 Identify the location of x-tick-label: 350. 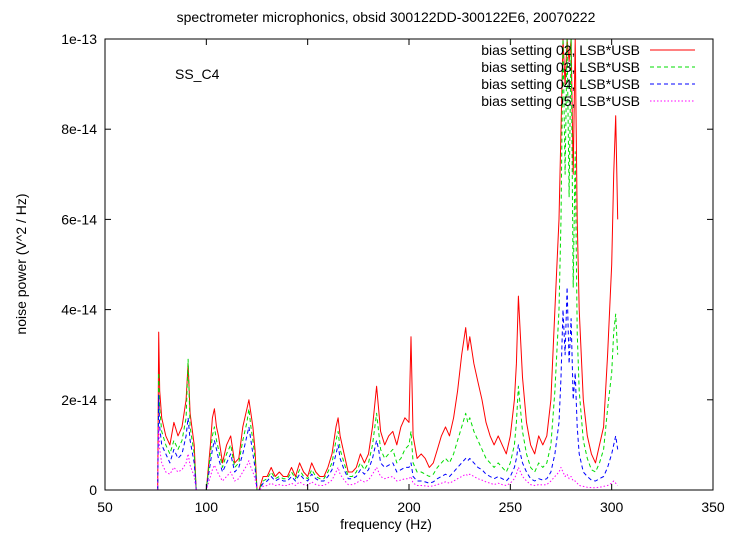
(713, 507).